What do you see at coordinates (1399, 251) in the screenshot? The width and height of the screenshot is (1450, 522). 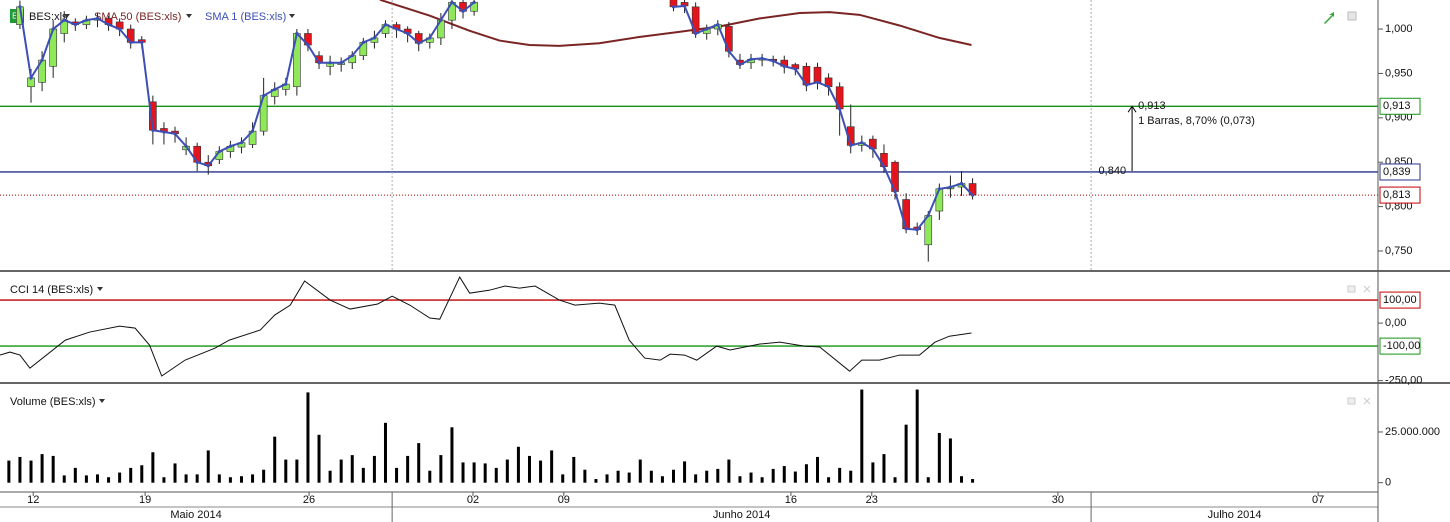 I see `y-tick-label: 0,750` at bounding box center [1399, 251].